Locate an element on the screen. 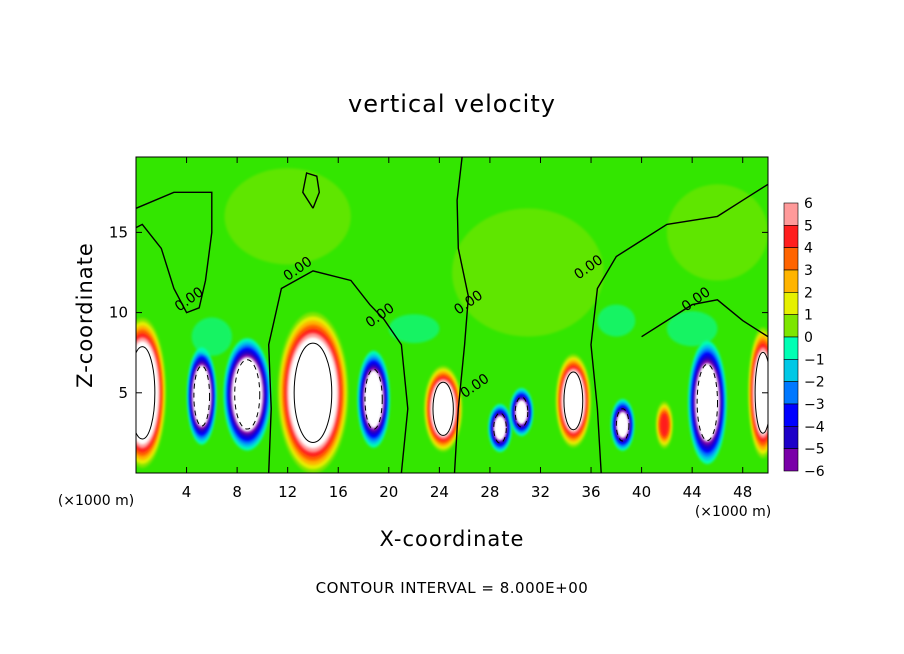 The height and width of the screenshot is (654, 904). y-axis-label: Z-coordinate is located at coordinates (85, 315).